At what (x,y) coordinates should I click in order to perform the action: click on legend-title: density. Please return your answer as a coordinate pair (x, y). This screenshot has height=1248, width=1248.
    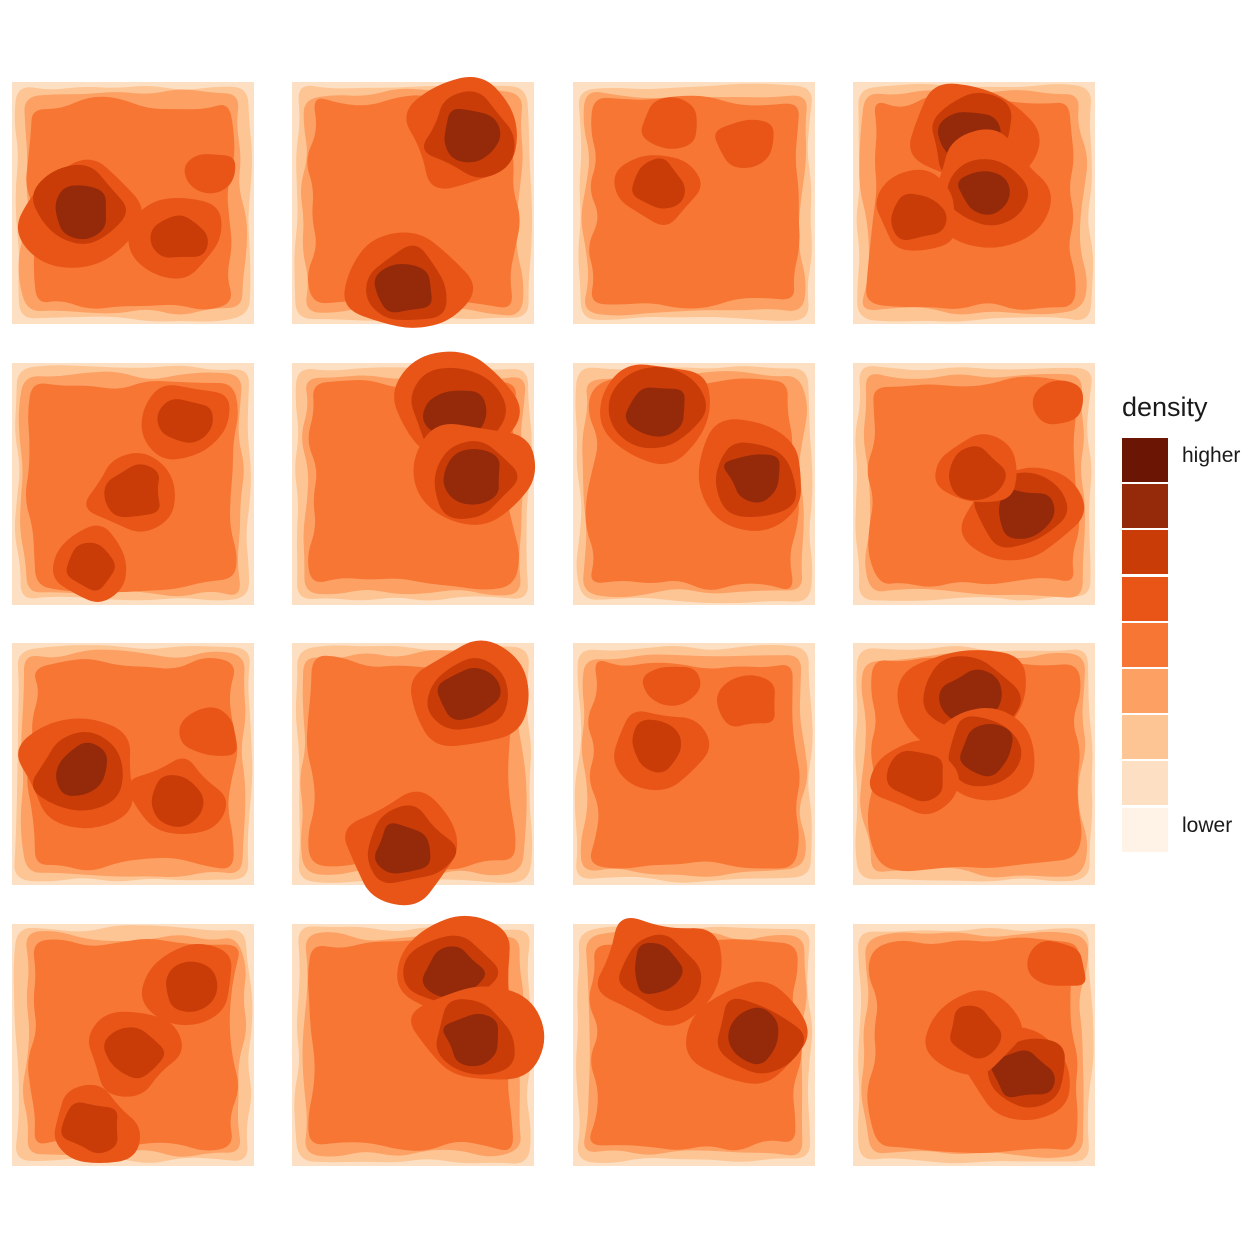
    Looking at the image, I should click on (1165, 407).